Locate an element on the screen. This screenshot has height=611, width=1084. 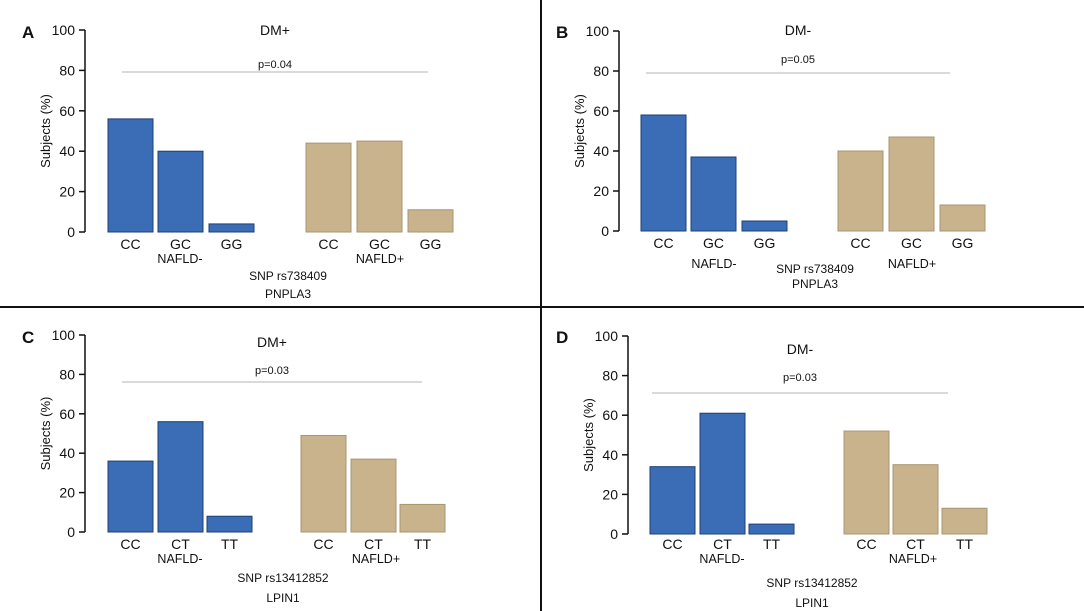
panel-letter: D is located at coordinates (562, 337).